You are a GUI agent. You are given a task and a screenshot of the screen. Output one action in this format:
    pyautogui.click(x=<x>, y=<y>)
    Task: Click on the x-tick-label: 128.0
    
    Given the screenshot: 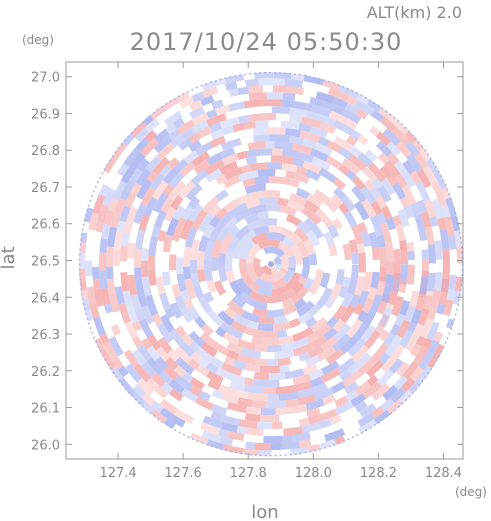 What is the action you would take?
    pyautogui.click(x=313, y=473)
    